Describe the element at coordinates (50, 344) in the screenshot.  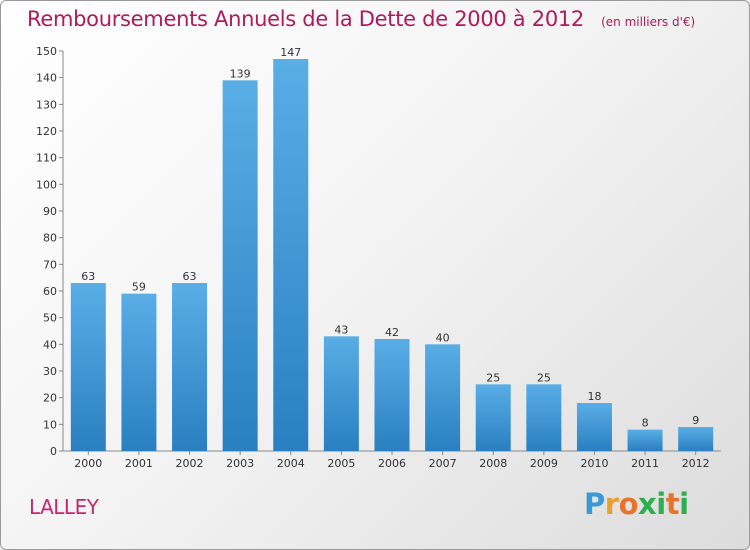
I see `y-tick-label: 40` at that location.